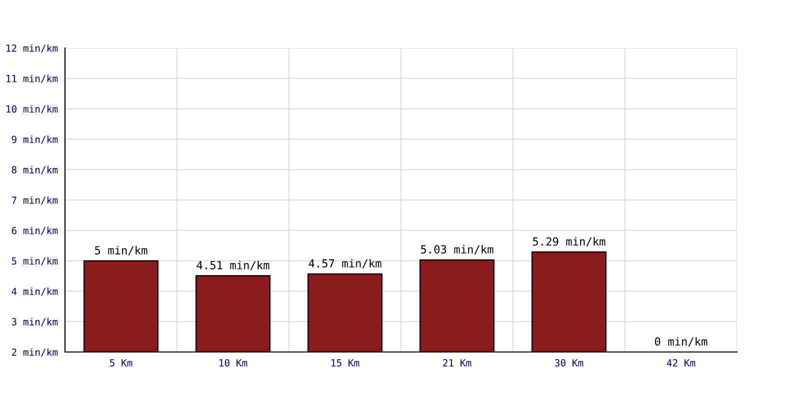 This screenshot has width=800, height=400. What do you see at coordinates (233, 265) in the screenshot?
I see `data-label: 4.51 min/km` at bounding box center [233, 265].